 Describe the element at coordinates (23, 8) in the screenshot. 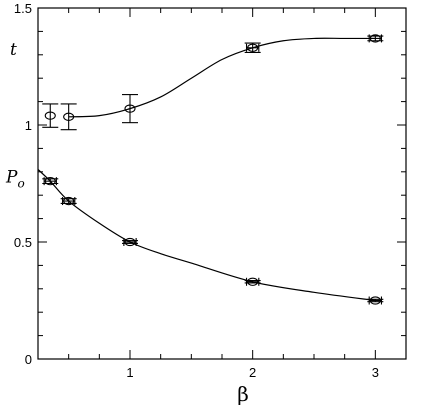

I see `y-tick-label: 1.5` at that location.